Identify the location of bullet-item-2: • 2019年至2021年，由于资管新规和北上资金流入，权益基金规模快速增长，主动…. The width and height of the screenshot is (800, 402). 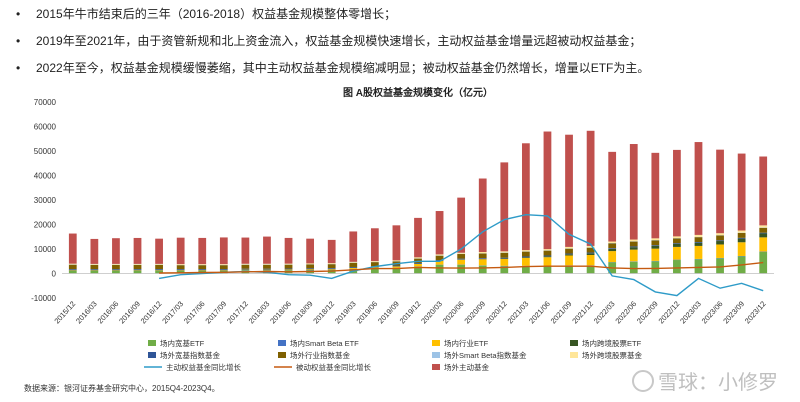
(400, 41).